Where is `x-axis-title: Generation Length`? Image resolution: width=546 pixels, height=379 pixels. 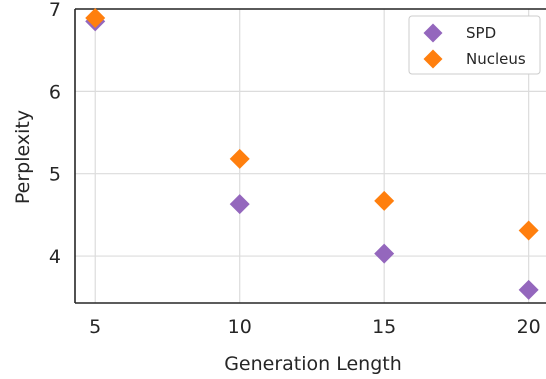 x-axis-title: Generation Length is located at coordinates (313, 364).